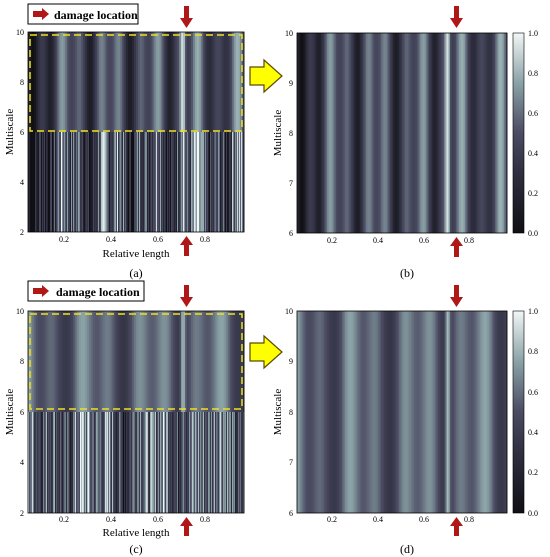 This screenshot has width=550, height=557. Describe the element at coordinates (407, 273) in the screenshot. I see `panel-caption: (b)` at that location.